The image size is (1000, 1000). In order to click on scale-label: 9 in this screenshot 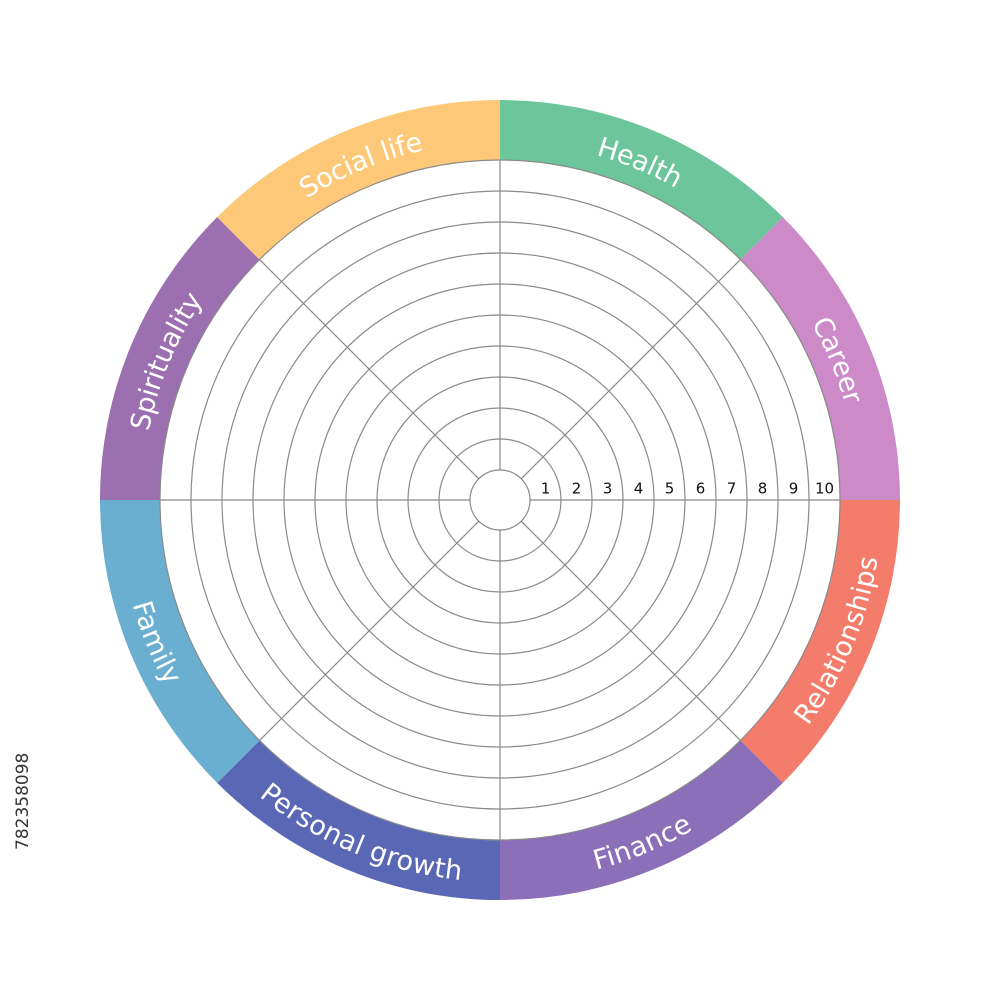, I will do `click(794, 489)`.